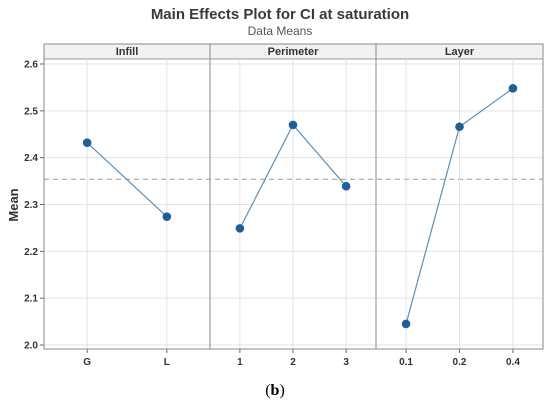 The width and height of the screenshot is (550, 407). Describe the element at coordinates (513, 362) in the screenshot. I see `x-tick-label: 0.4` at that location.